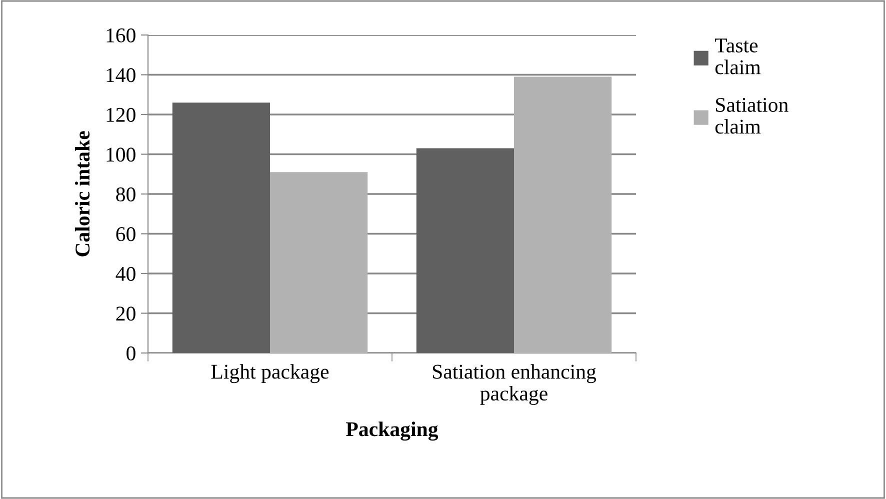 The height and width of the screenshot is (499, 886). I want to click on x-tick-label: Satiation enhancing package, so click(514, 384).